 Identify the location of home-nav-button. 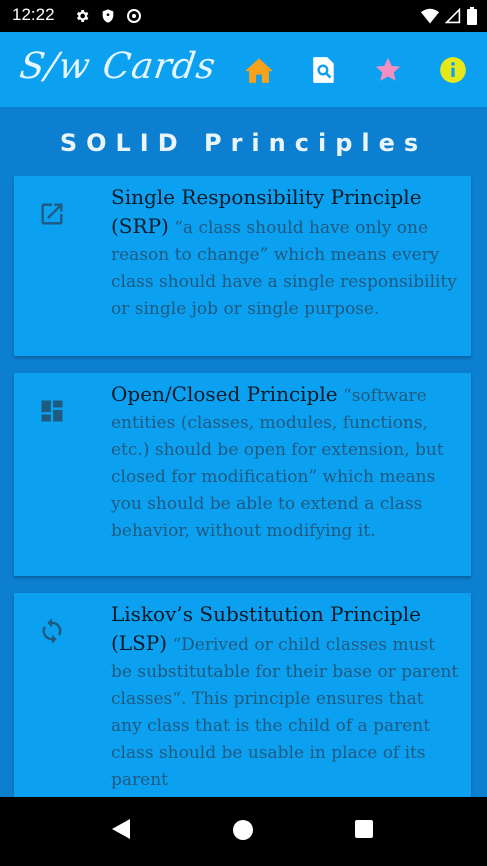
(243, 832).